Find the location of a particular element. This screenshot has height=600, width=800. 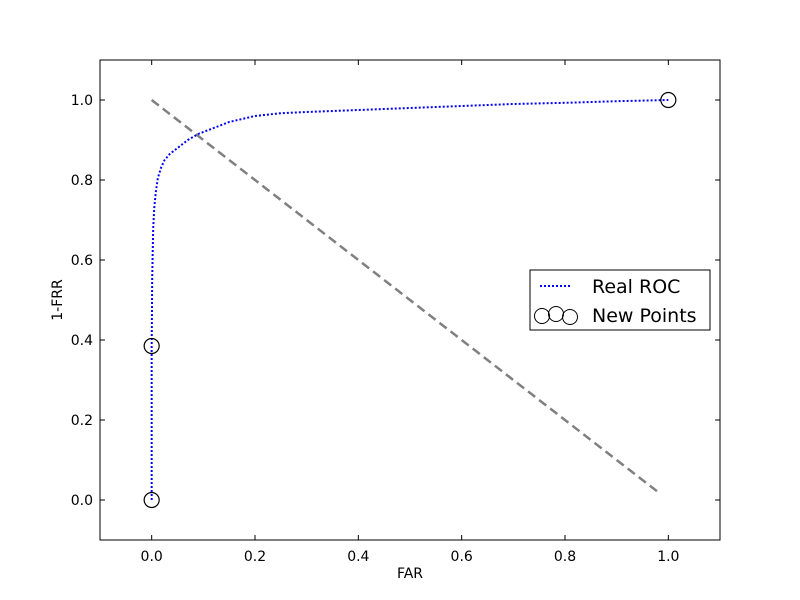

y-tick-labels: 0.0 0.2 0.4 0.6 0.8 1.0 is located at coordinates (82, 301).